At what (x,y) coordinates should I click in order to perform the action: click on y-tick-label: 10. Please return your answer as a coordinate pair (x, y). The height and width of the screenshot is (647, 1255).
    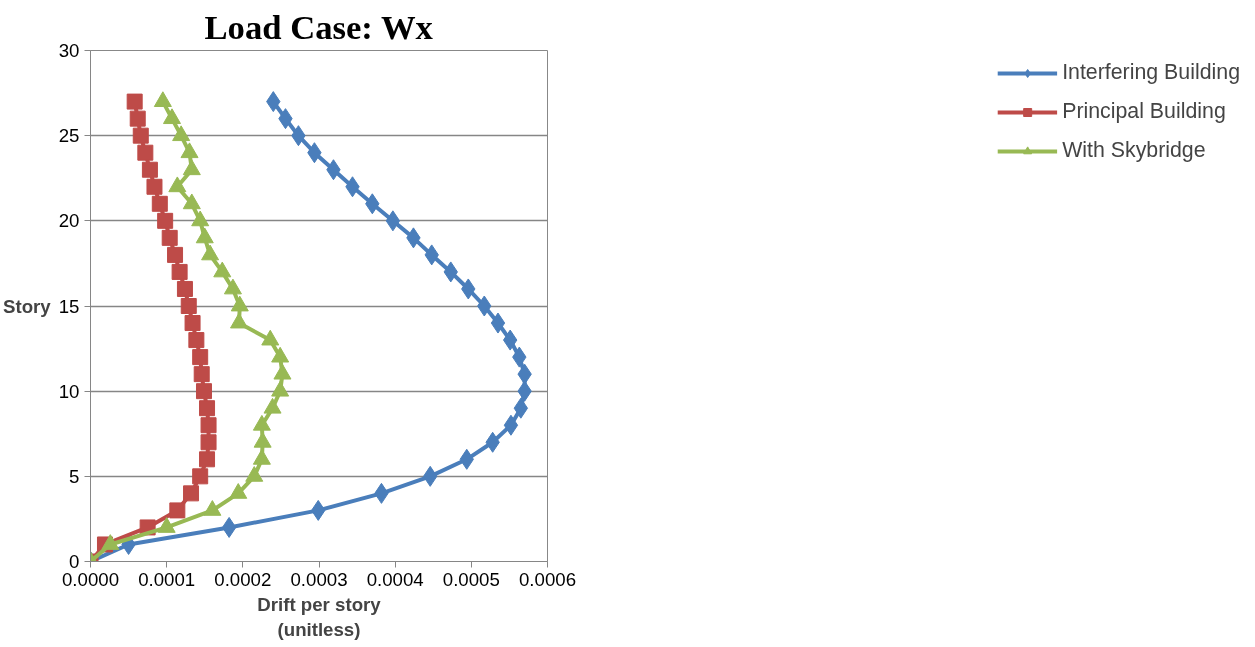
    Looking at the image, I should click on (69, 391).